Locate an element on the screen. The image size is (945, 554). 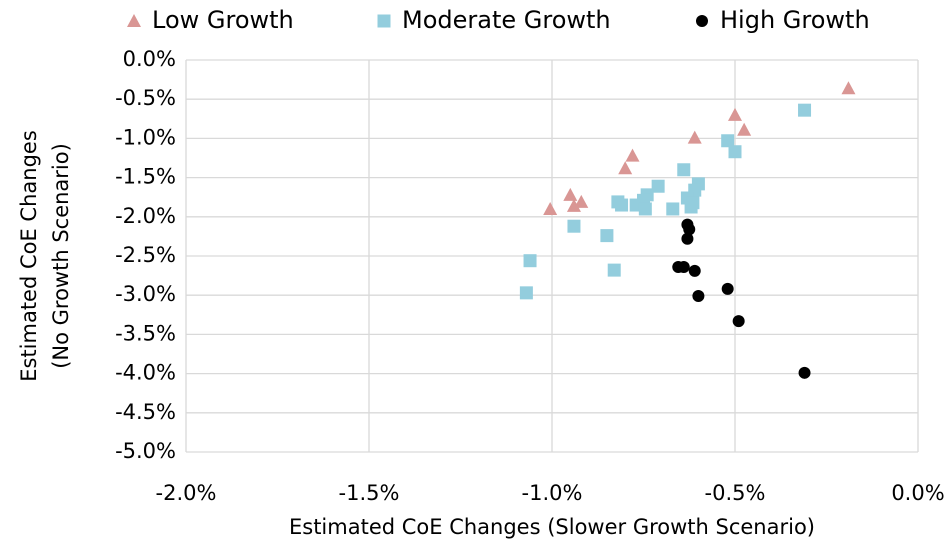
x-tick-label: -2.0% is located at coordinates (186, 493).